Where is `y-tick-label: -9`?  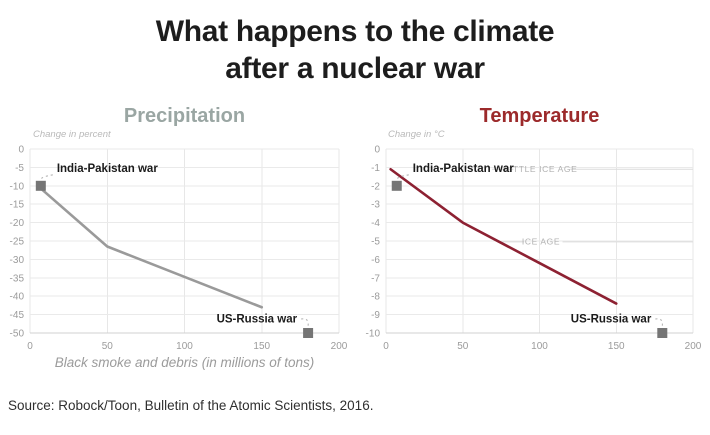 y-tick-label: -9 is located at coordinates (375, 315).